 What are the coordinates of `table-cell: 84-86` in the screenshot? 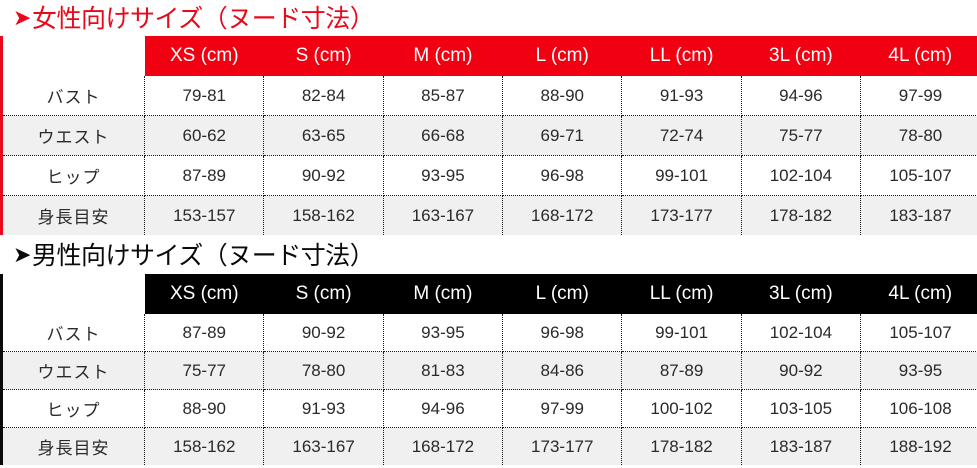 It's located at (562, 370).